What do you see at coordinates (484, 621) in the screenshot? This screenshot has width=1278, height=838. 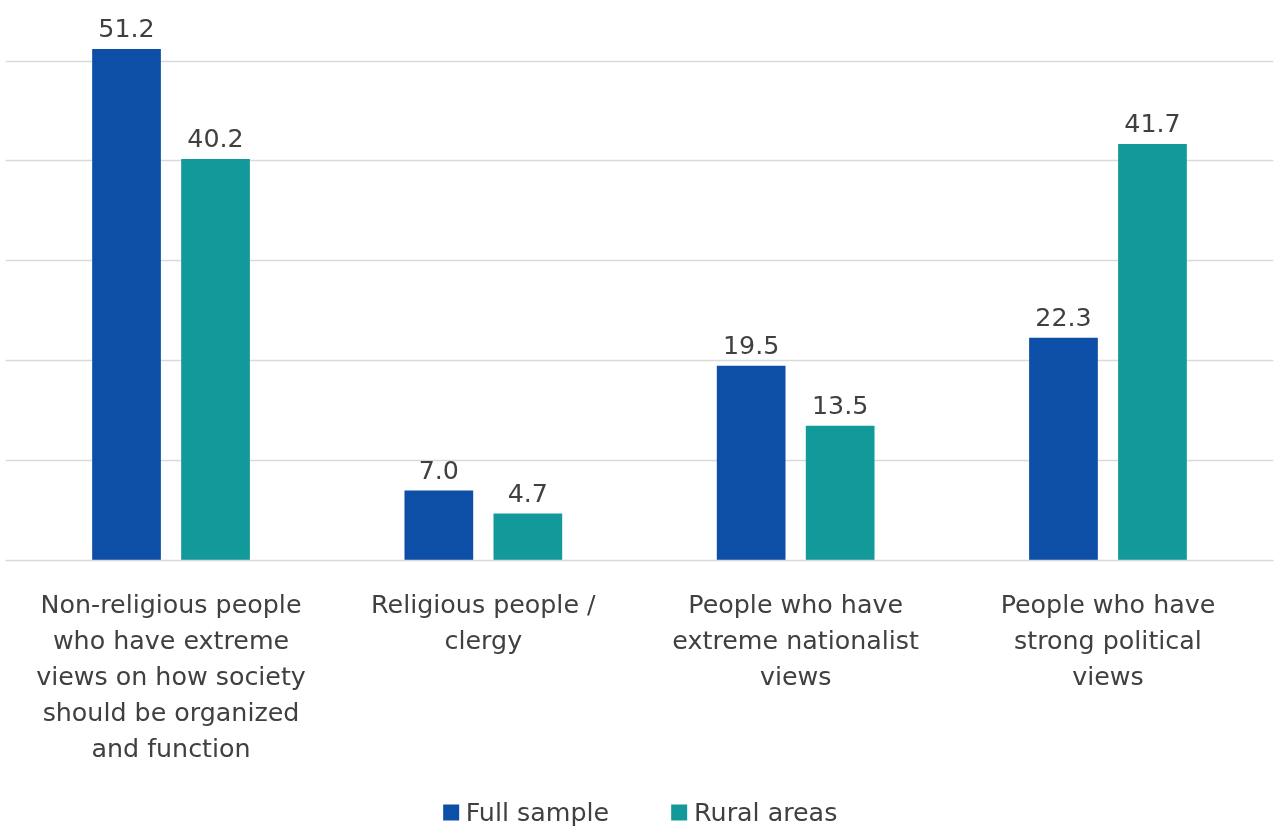 I see `x-tick-label: Religious people / clergy` at bounding box center [484, 621].